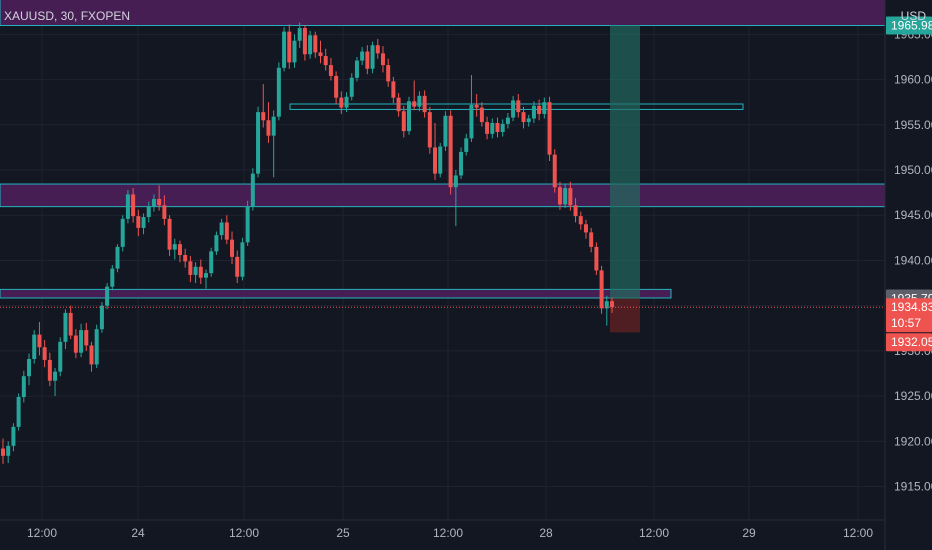  What do you see at coordinates (625, 315) in the screenshot?
I see `position-stop-area` at bounding box center [625, 315].